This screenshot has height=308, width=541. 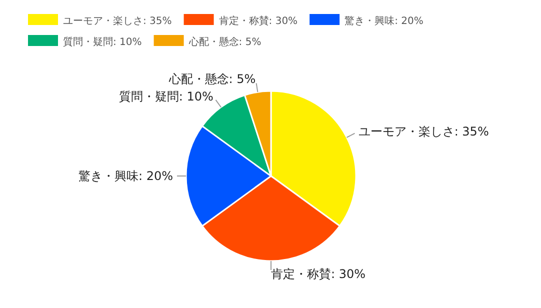 I want to click on slice-label: 質問・疑問, so click(x=148, y=97).